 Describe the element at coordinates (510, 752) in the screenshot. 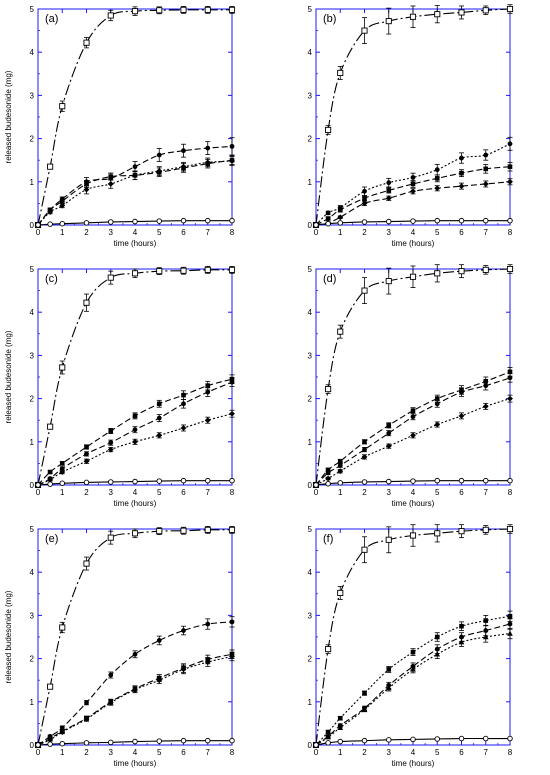

I see `x-tick-label: 8` at that location.